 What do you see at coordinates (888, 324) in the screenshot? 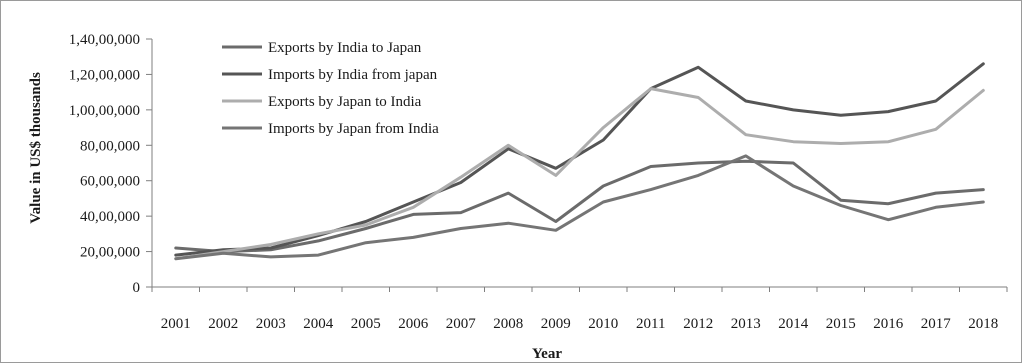
I see `x-tick-label: 2016` at bounding box center [888, 324].